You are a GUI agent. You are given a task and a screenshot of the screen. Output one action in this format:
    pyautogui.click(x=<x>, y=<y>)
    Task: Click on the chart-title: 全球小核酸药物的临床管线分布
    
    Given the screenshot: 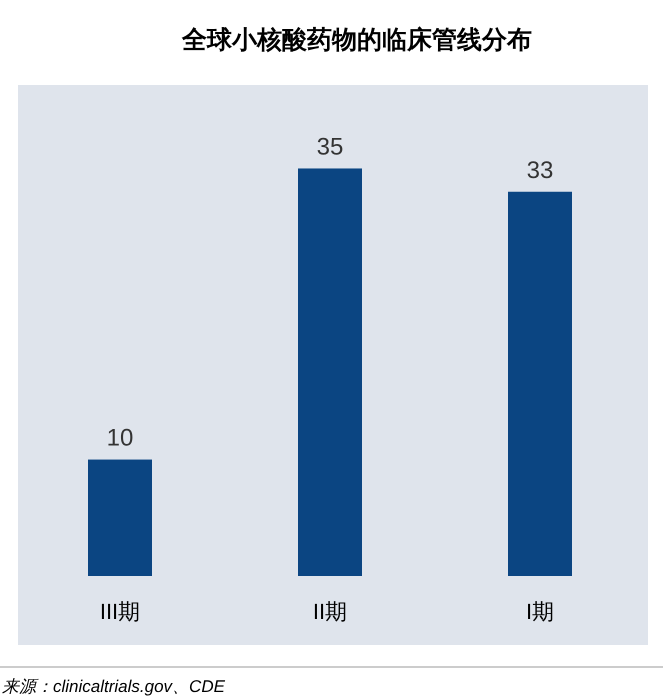 What is the action you would take?
    pyautogui.click(x=356, y=40)
    